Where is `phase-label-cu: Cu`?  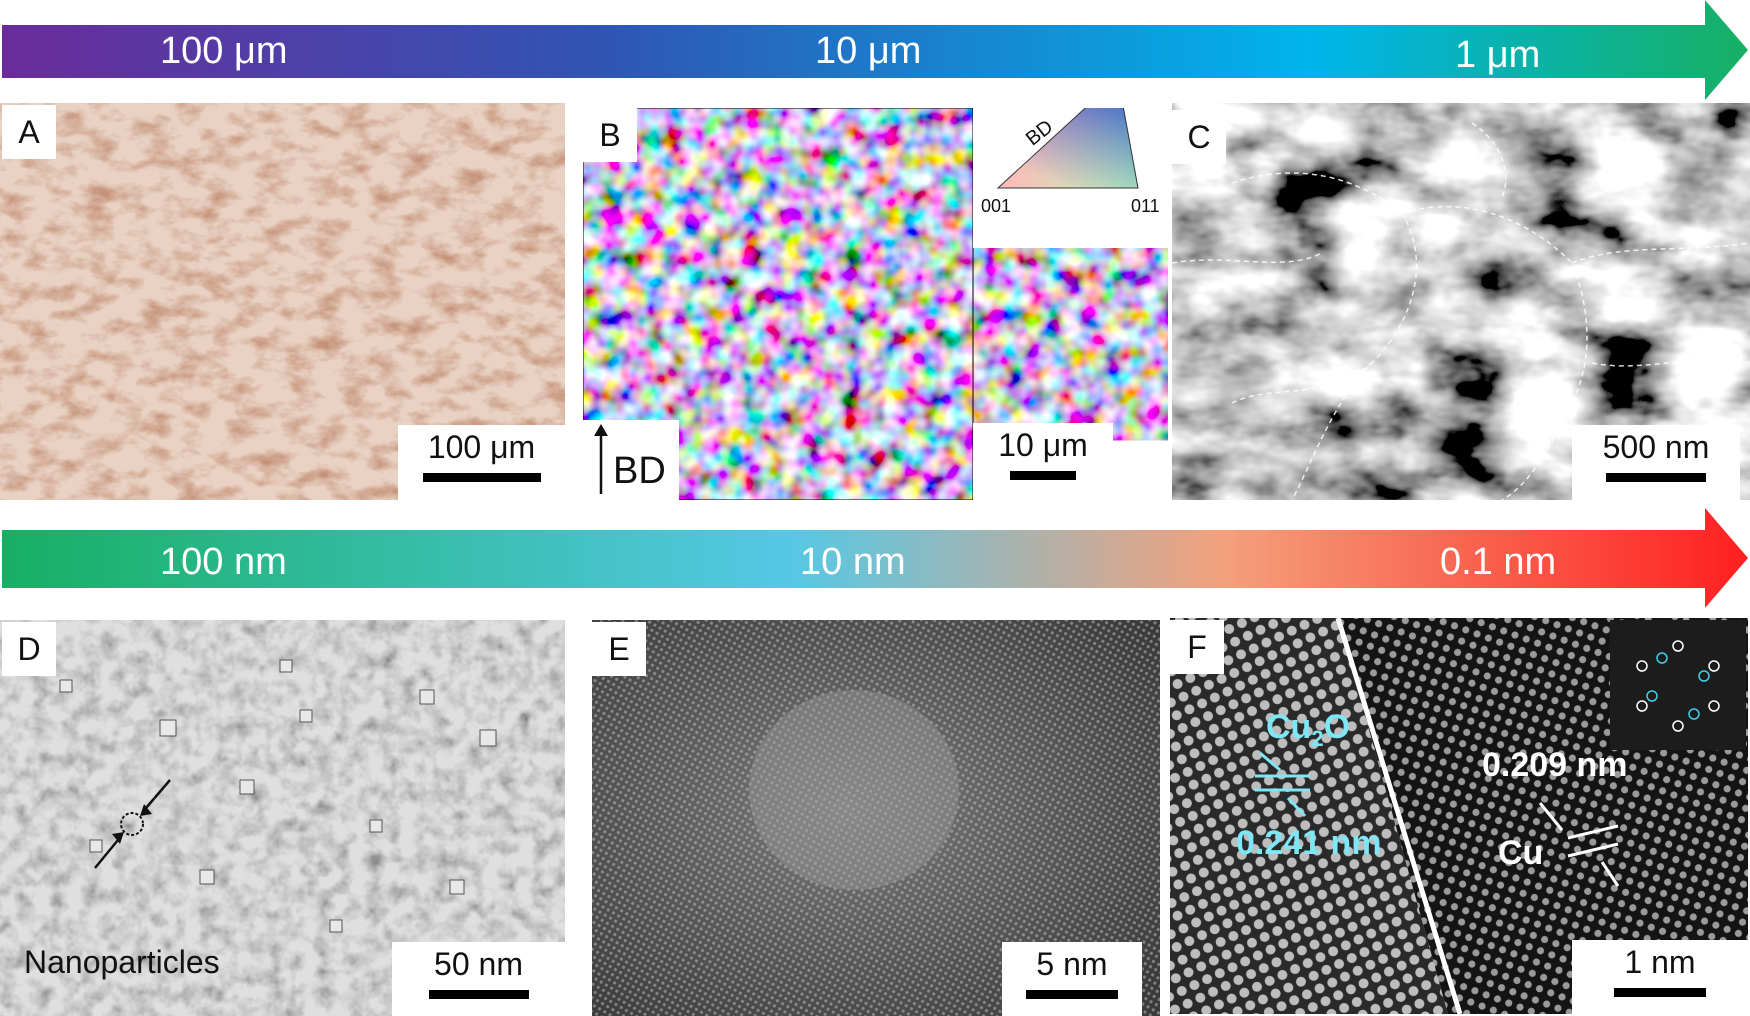 phase-label-cu: Cu is located at coordinates (1521, 853).